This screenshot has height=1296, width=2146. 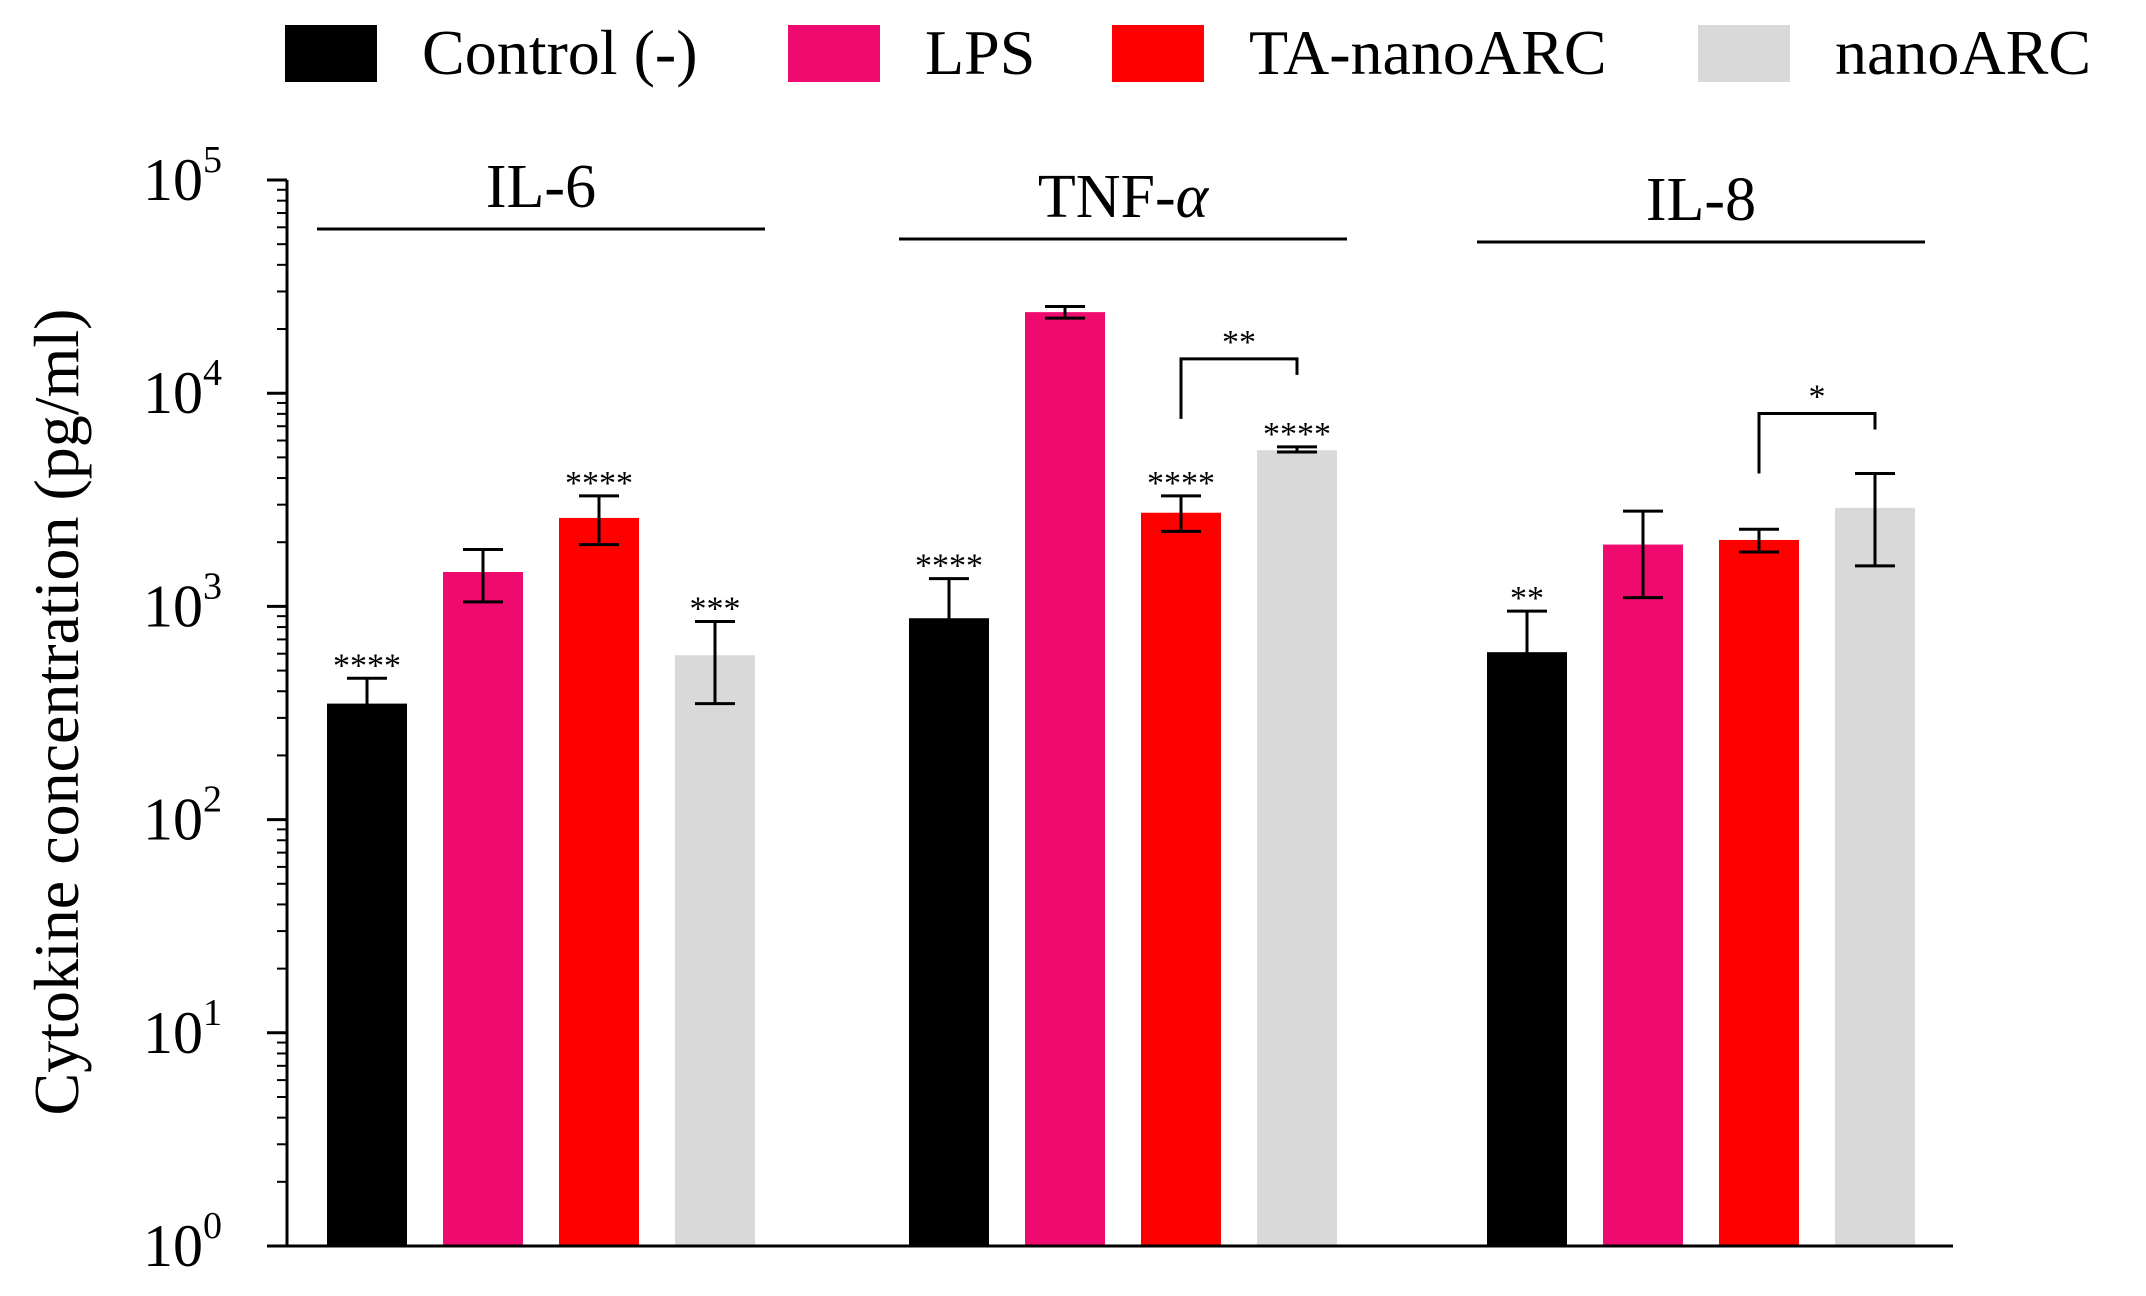 What do you see at coordinates (216, 709) in the screenshot?
I see `y-axis: 10⁰ 10¹ 10² 10³ 10⁴ 10⁵` at bounding box center [216, 709].